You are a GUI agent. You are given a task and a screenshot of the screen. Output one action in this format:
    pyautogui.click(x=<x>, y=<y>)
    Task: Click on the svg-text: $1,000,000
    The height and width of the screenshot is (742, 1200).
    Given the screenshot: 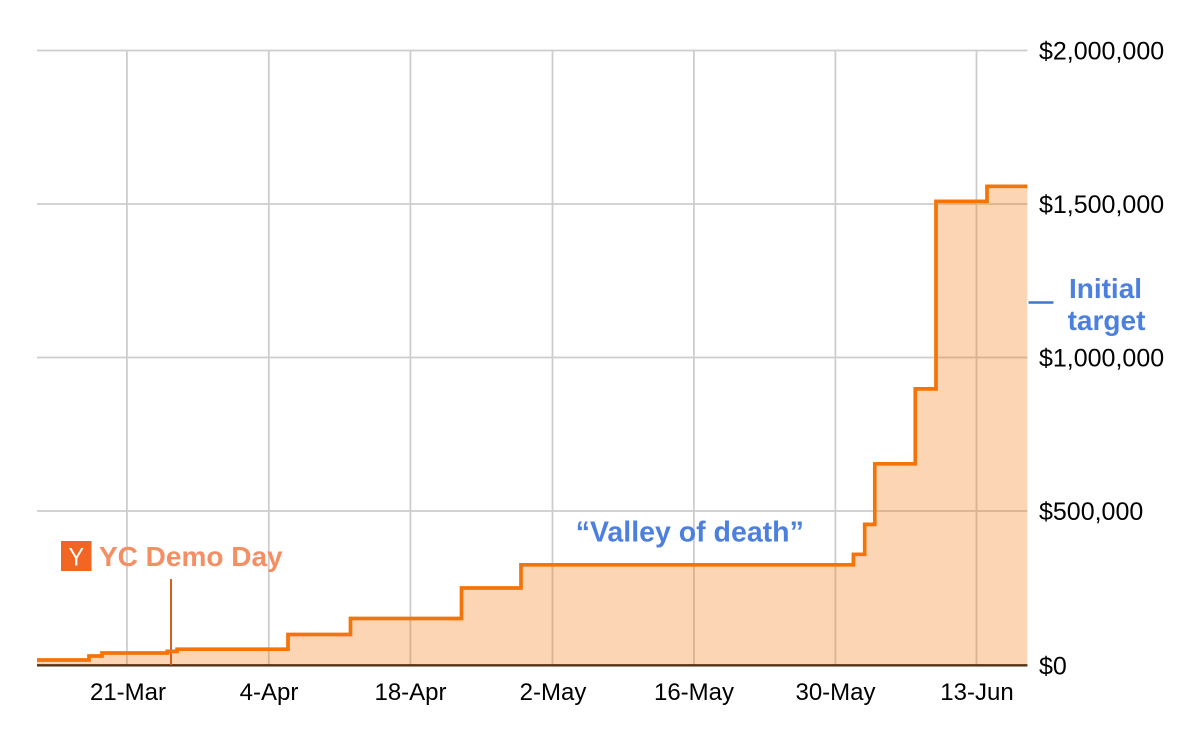 What is the action you would take?
    pyautogui.click(x=1101, y=359)
    